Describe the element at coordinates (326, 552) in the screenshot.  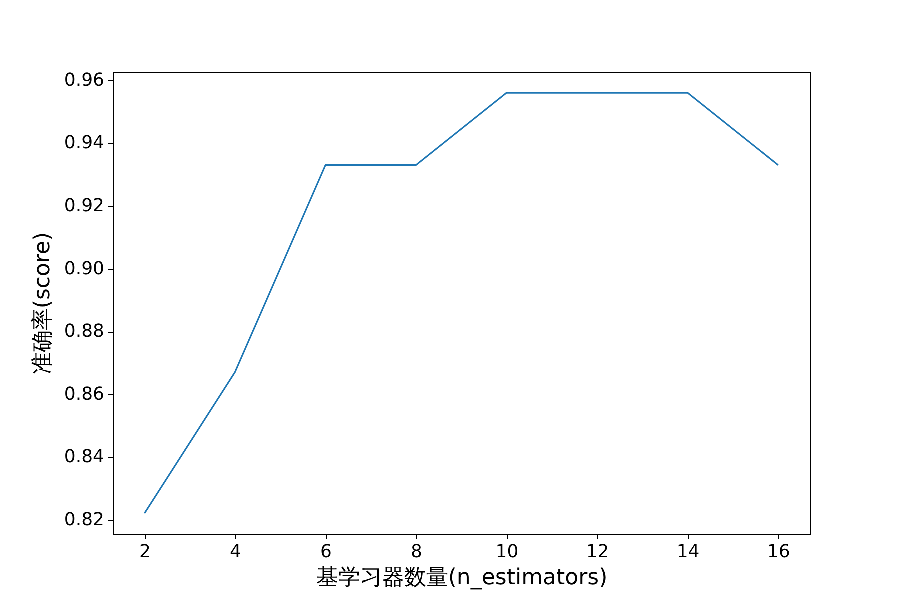
I see `x-tick-label: 6` at that location.